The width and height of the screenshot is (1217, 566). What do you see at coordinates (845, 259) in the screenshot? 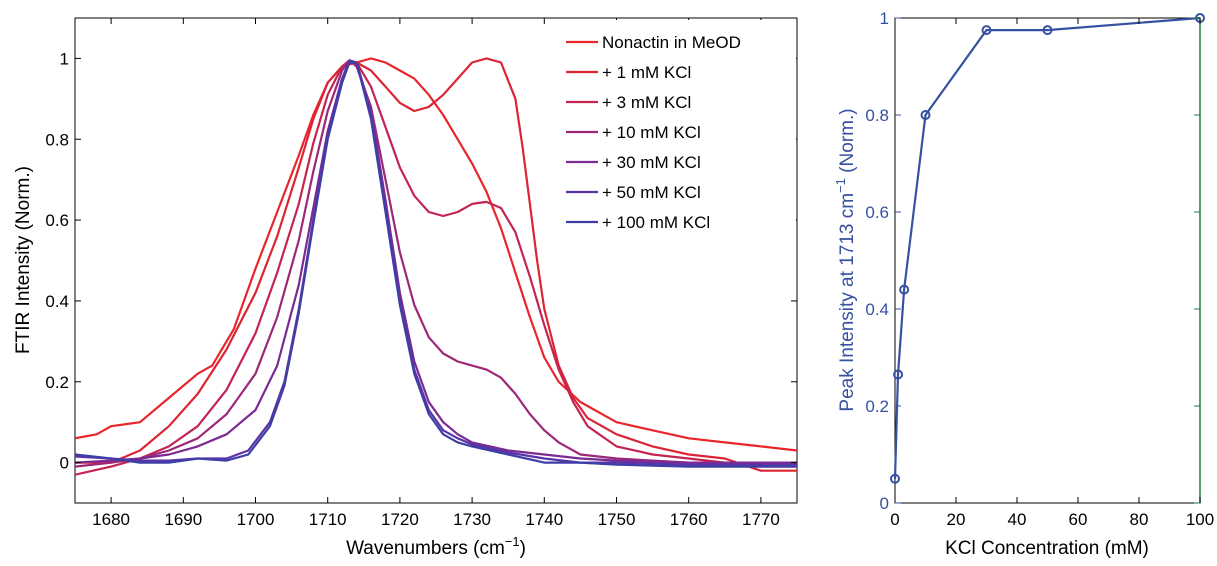
I see `right-y-axis-label: Peak Intensity at 1713 cm−1 (Norm.)` at bounding box center [845, 259].